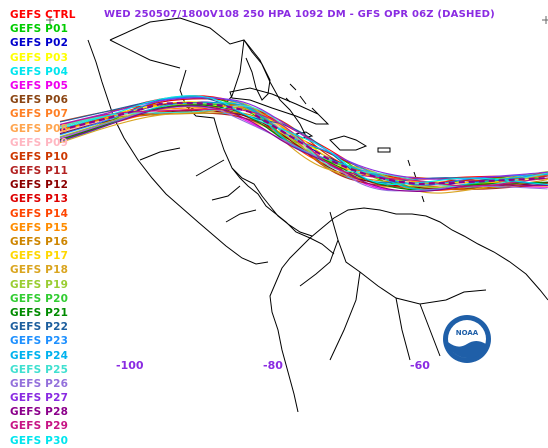 The height and width of the screenshot is (448, 548). I want to click on legend-item: GEFS P06, so click(39, 100).